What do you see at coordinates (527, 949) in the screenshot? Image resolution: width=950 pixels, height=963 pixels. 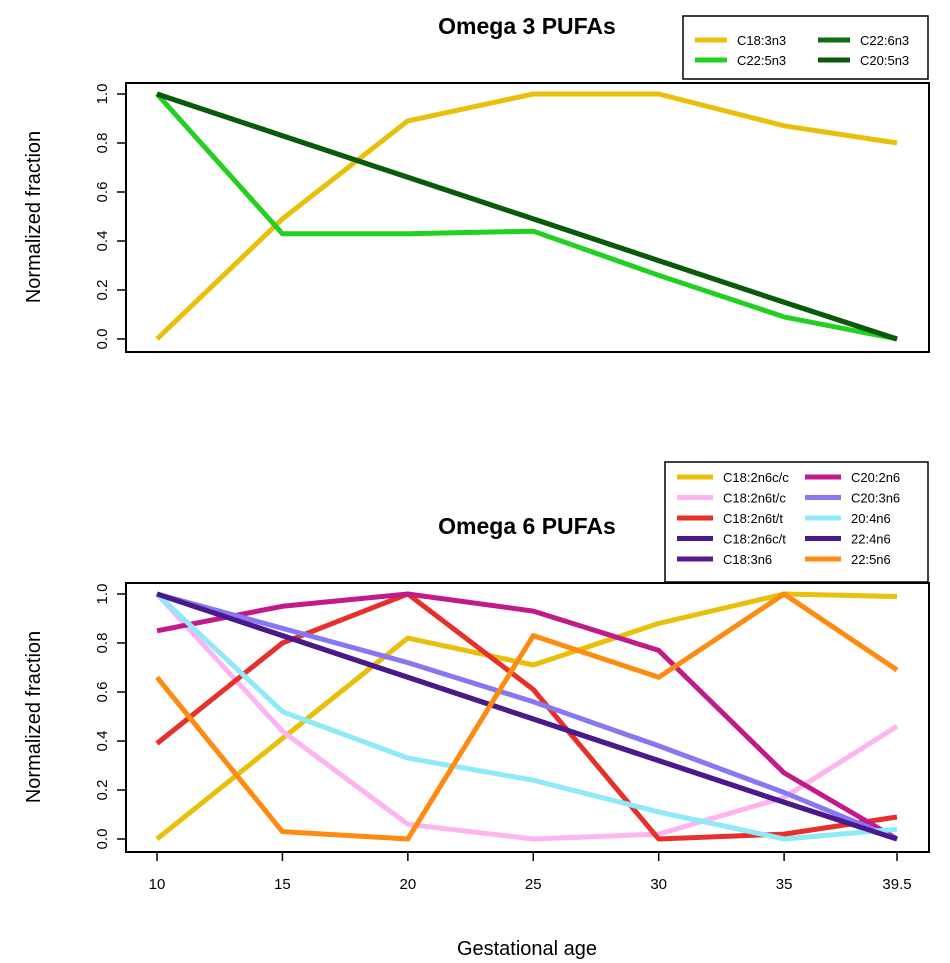 I see `x-axis-label: Gestational age` at bounding box center [527, 949].